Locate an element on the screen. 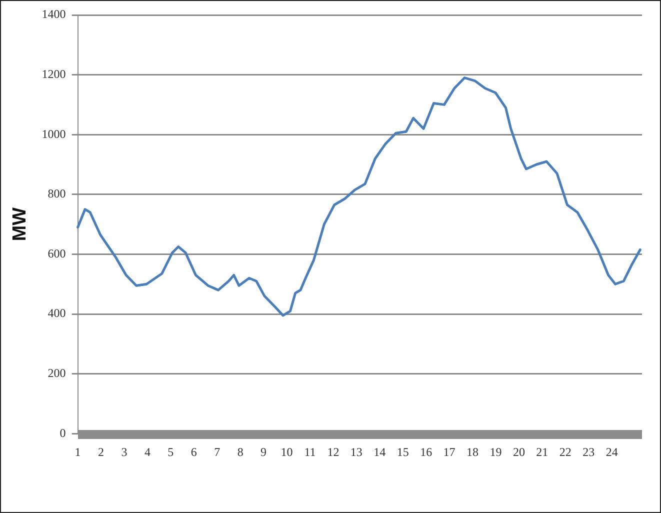 The width and height of the screenshot is (661, 513). x-tick-label: 17 is located at coordinates (449, 451).